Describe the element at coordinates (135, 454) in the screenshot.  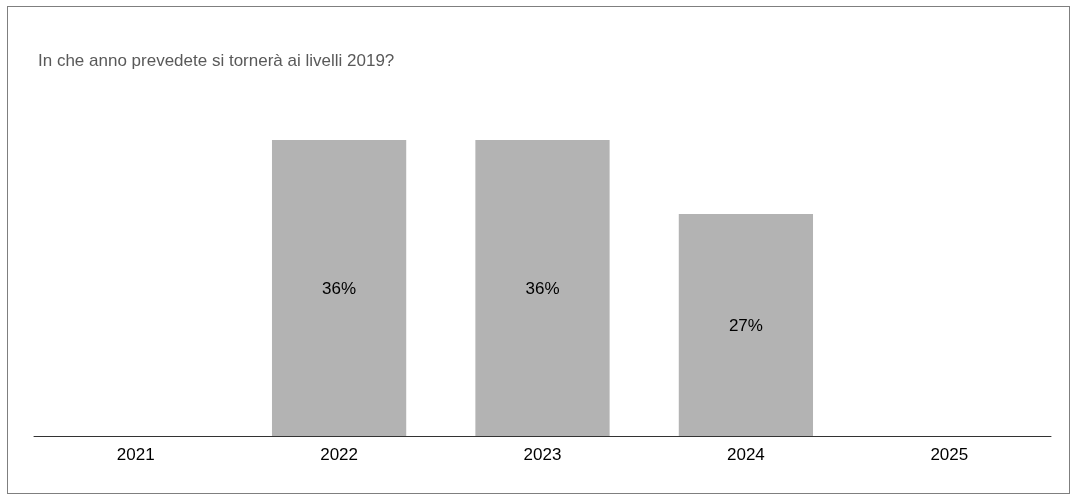
I see `x-tick-label: 2021` at that location.